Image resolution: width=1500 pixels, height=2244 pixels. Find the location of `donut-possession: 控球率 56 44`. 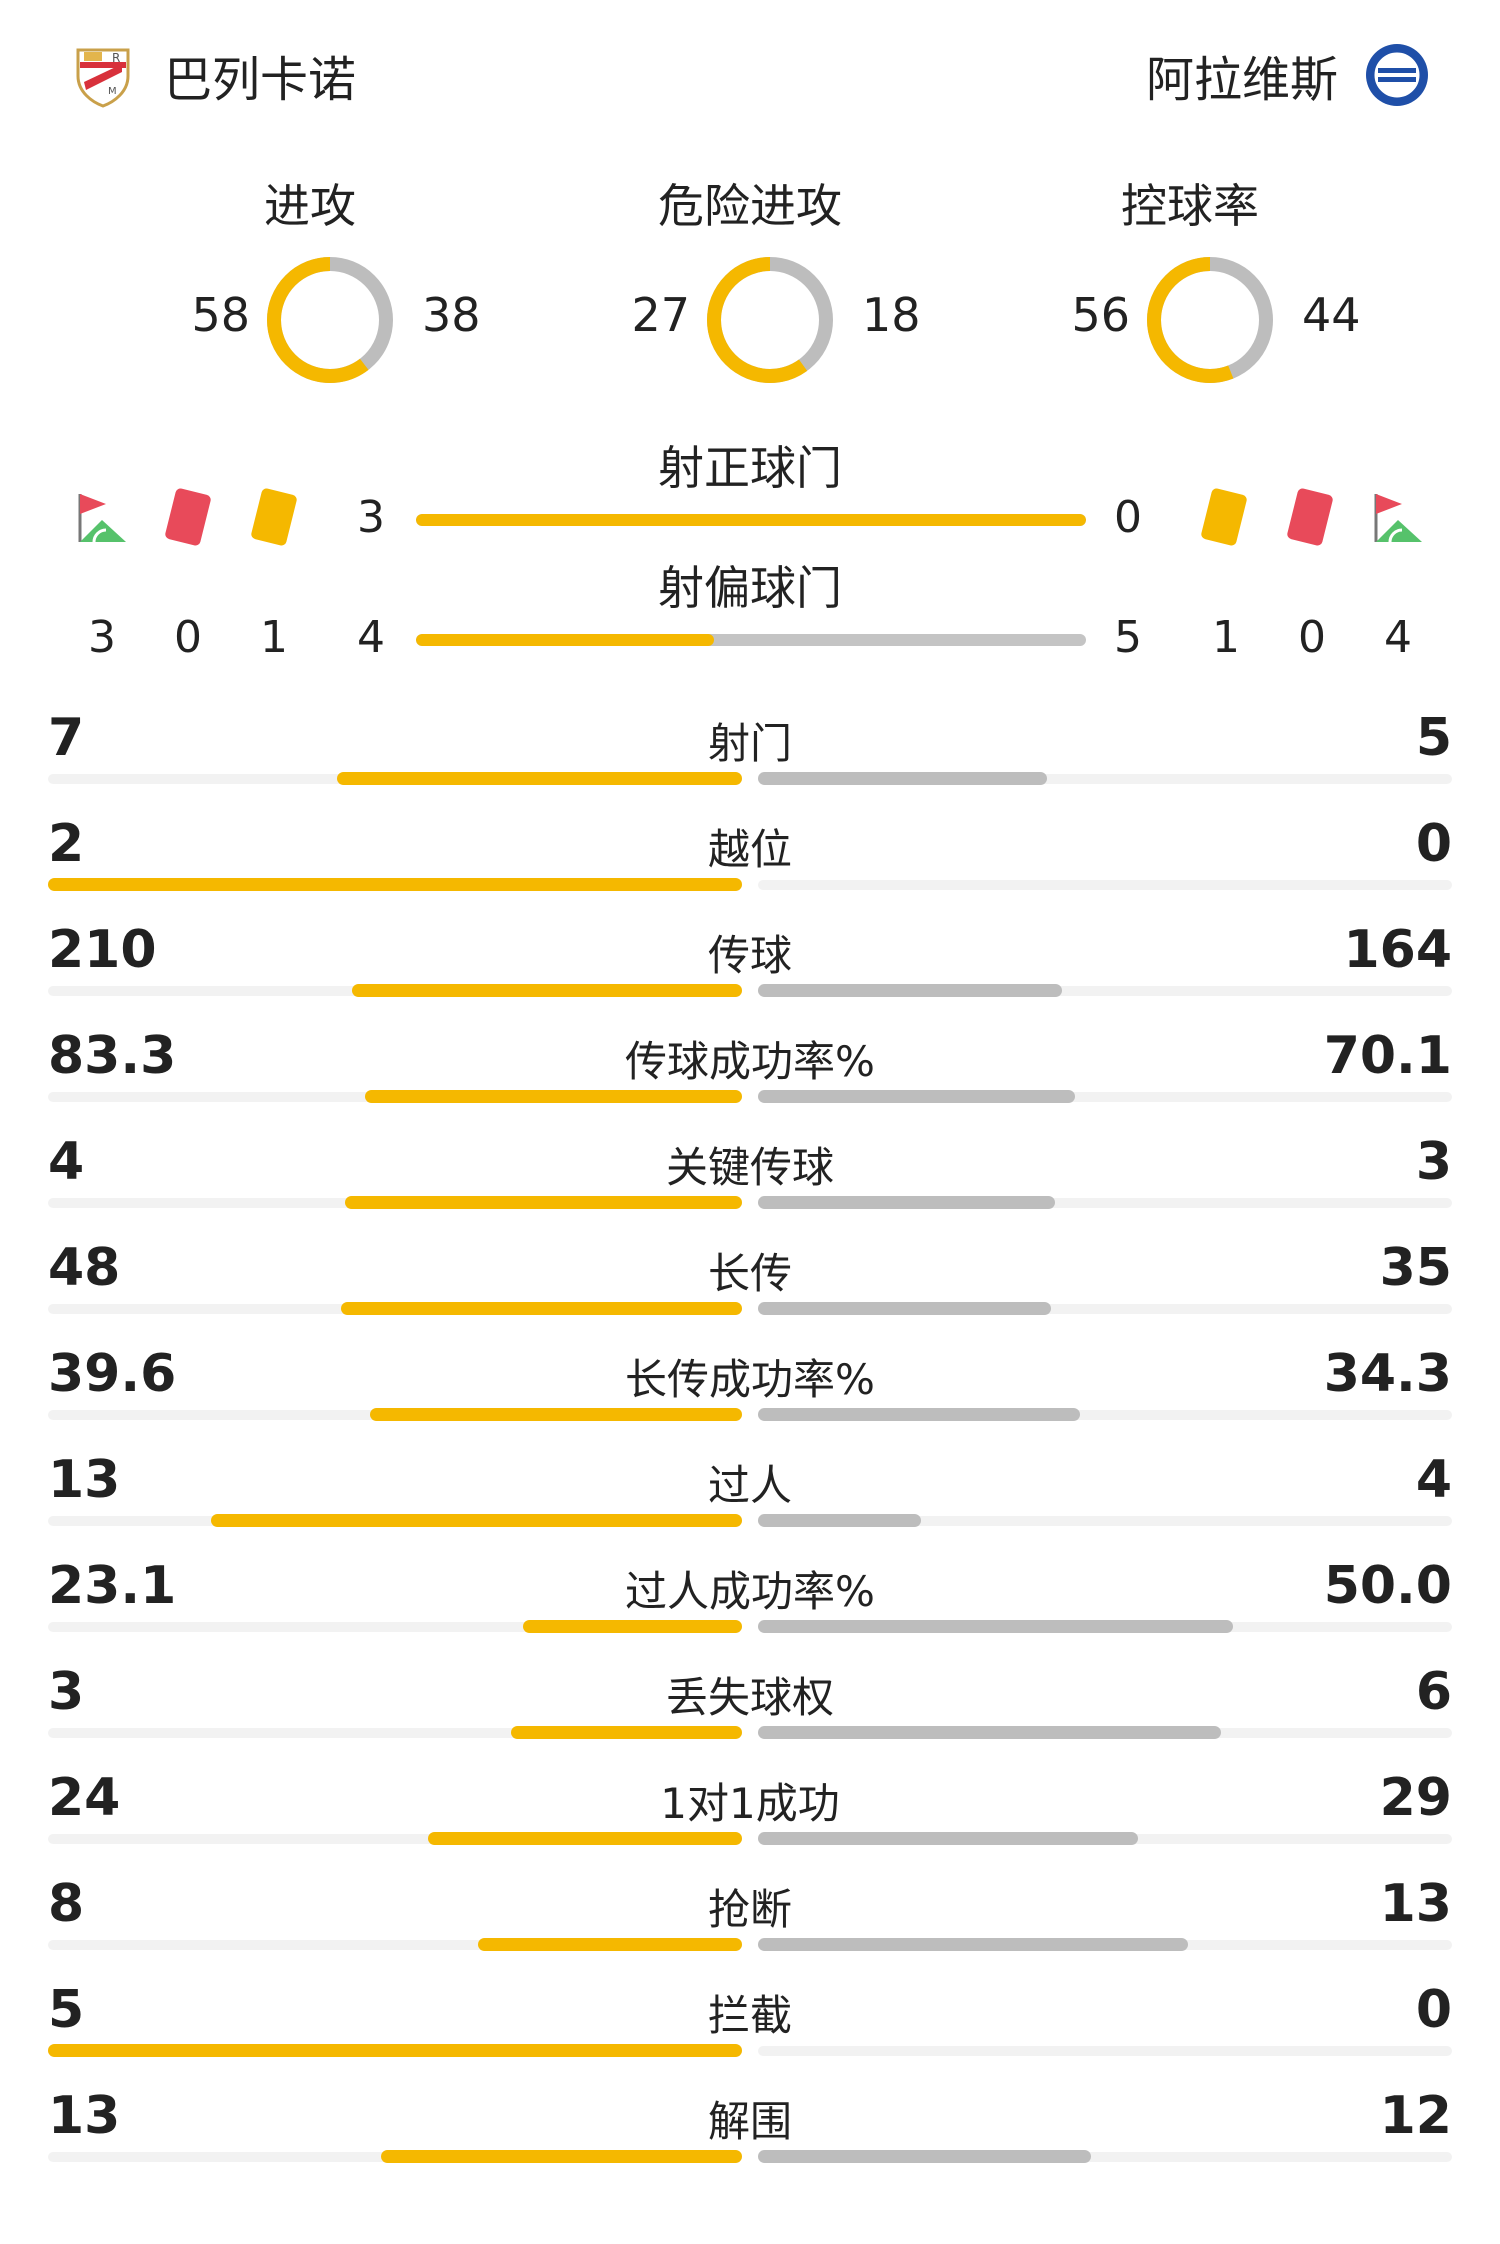

donut-possession: 控球率 56 44 is located at coordinates (1190, 290).